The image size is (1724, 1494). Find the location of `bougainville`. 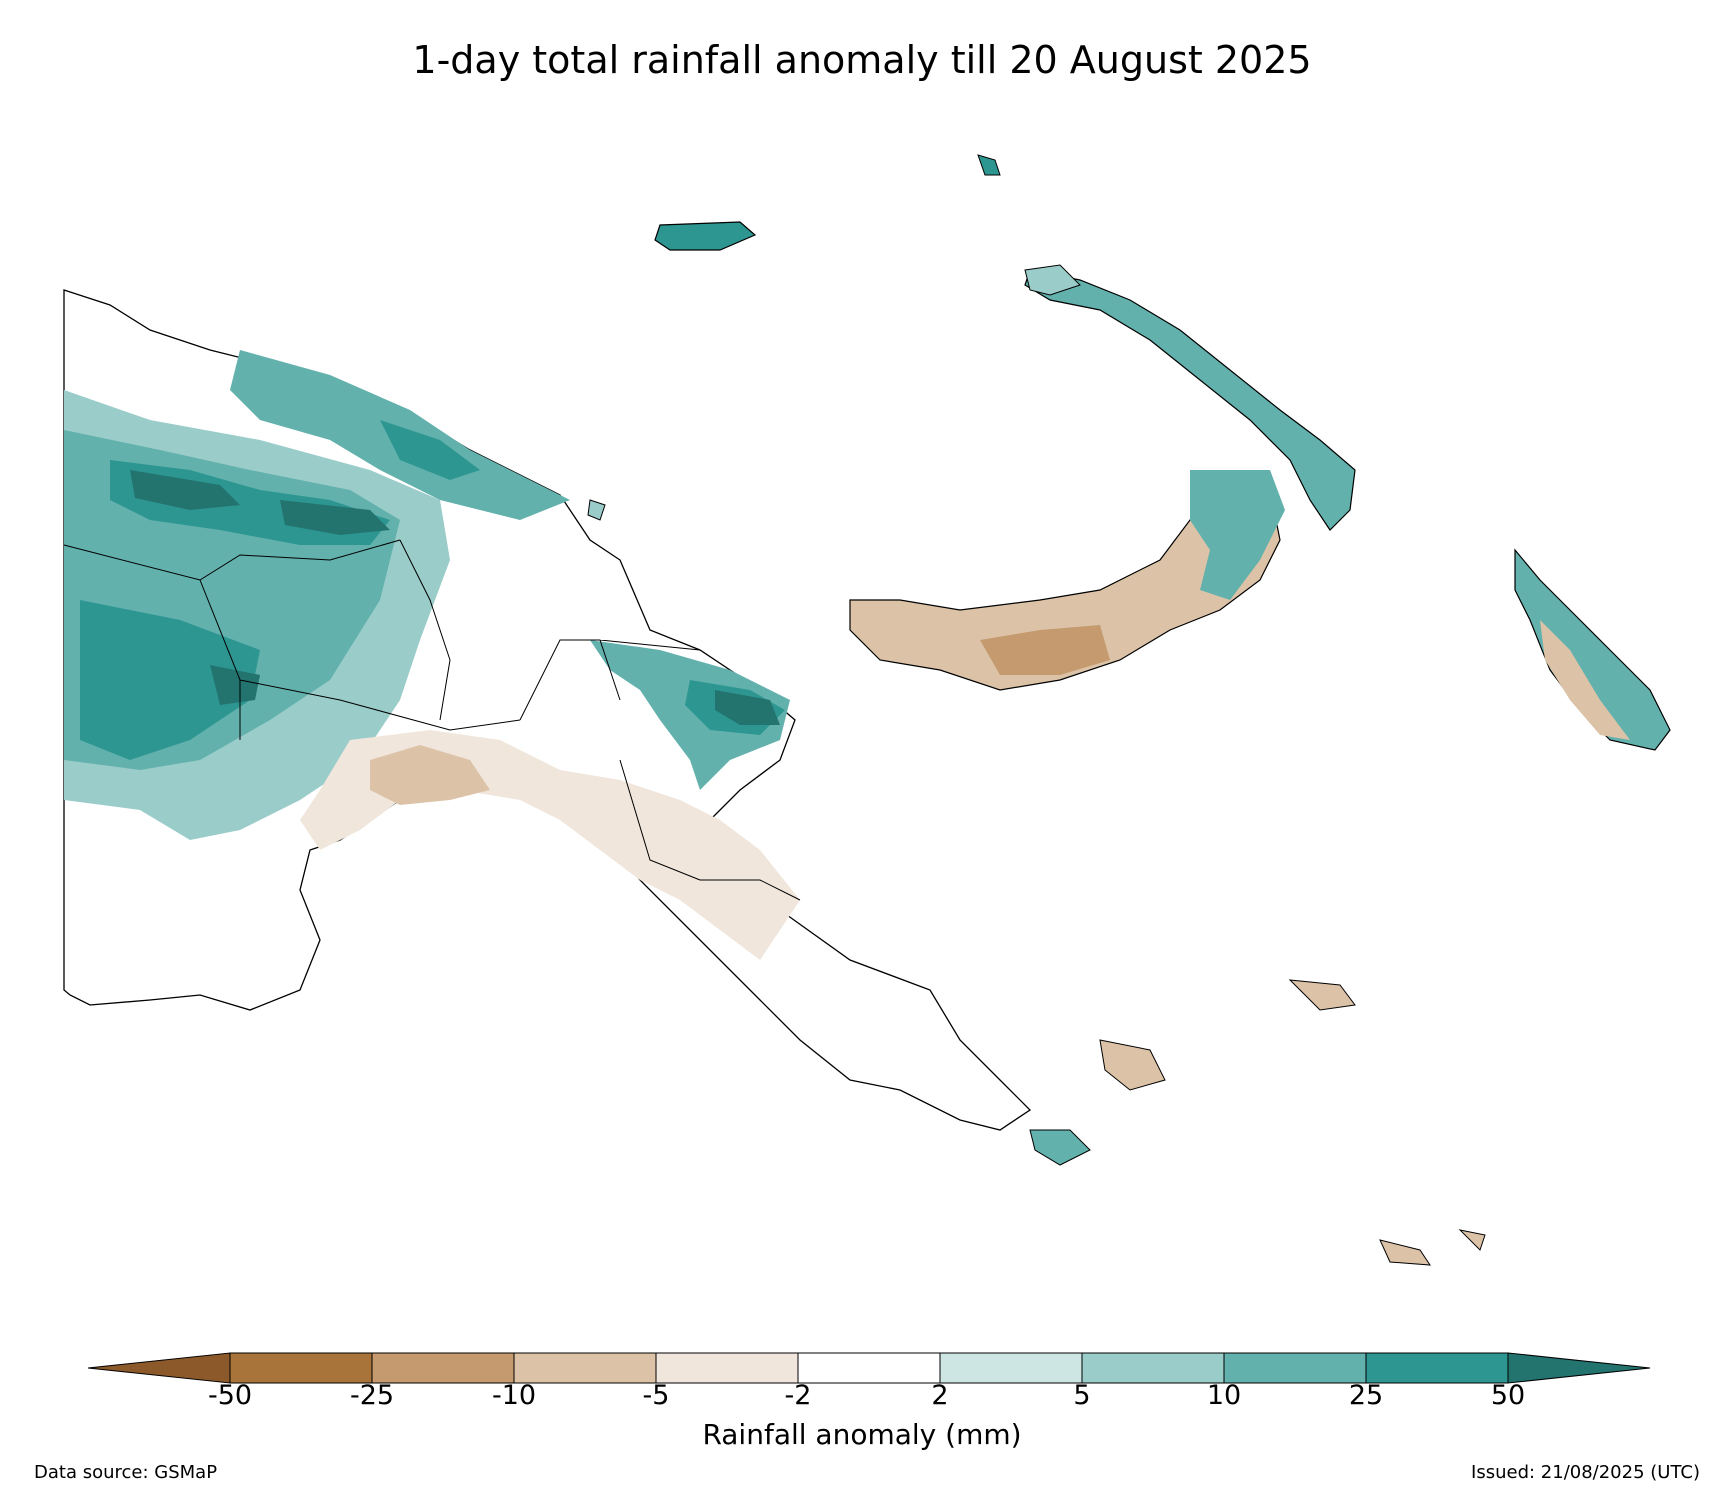

bougainville is located at coordinates (1592, 649).